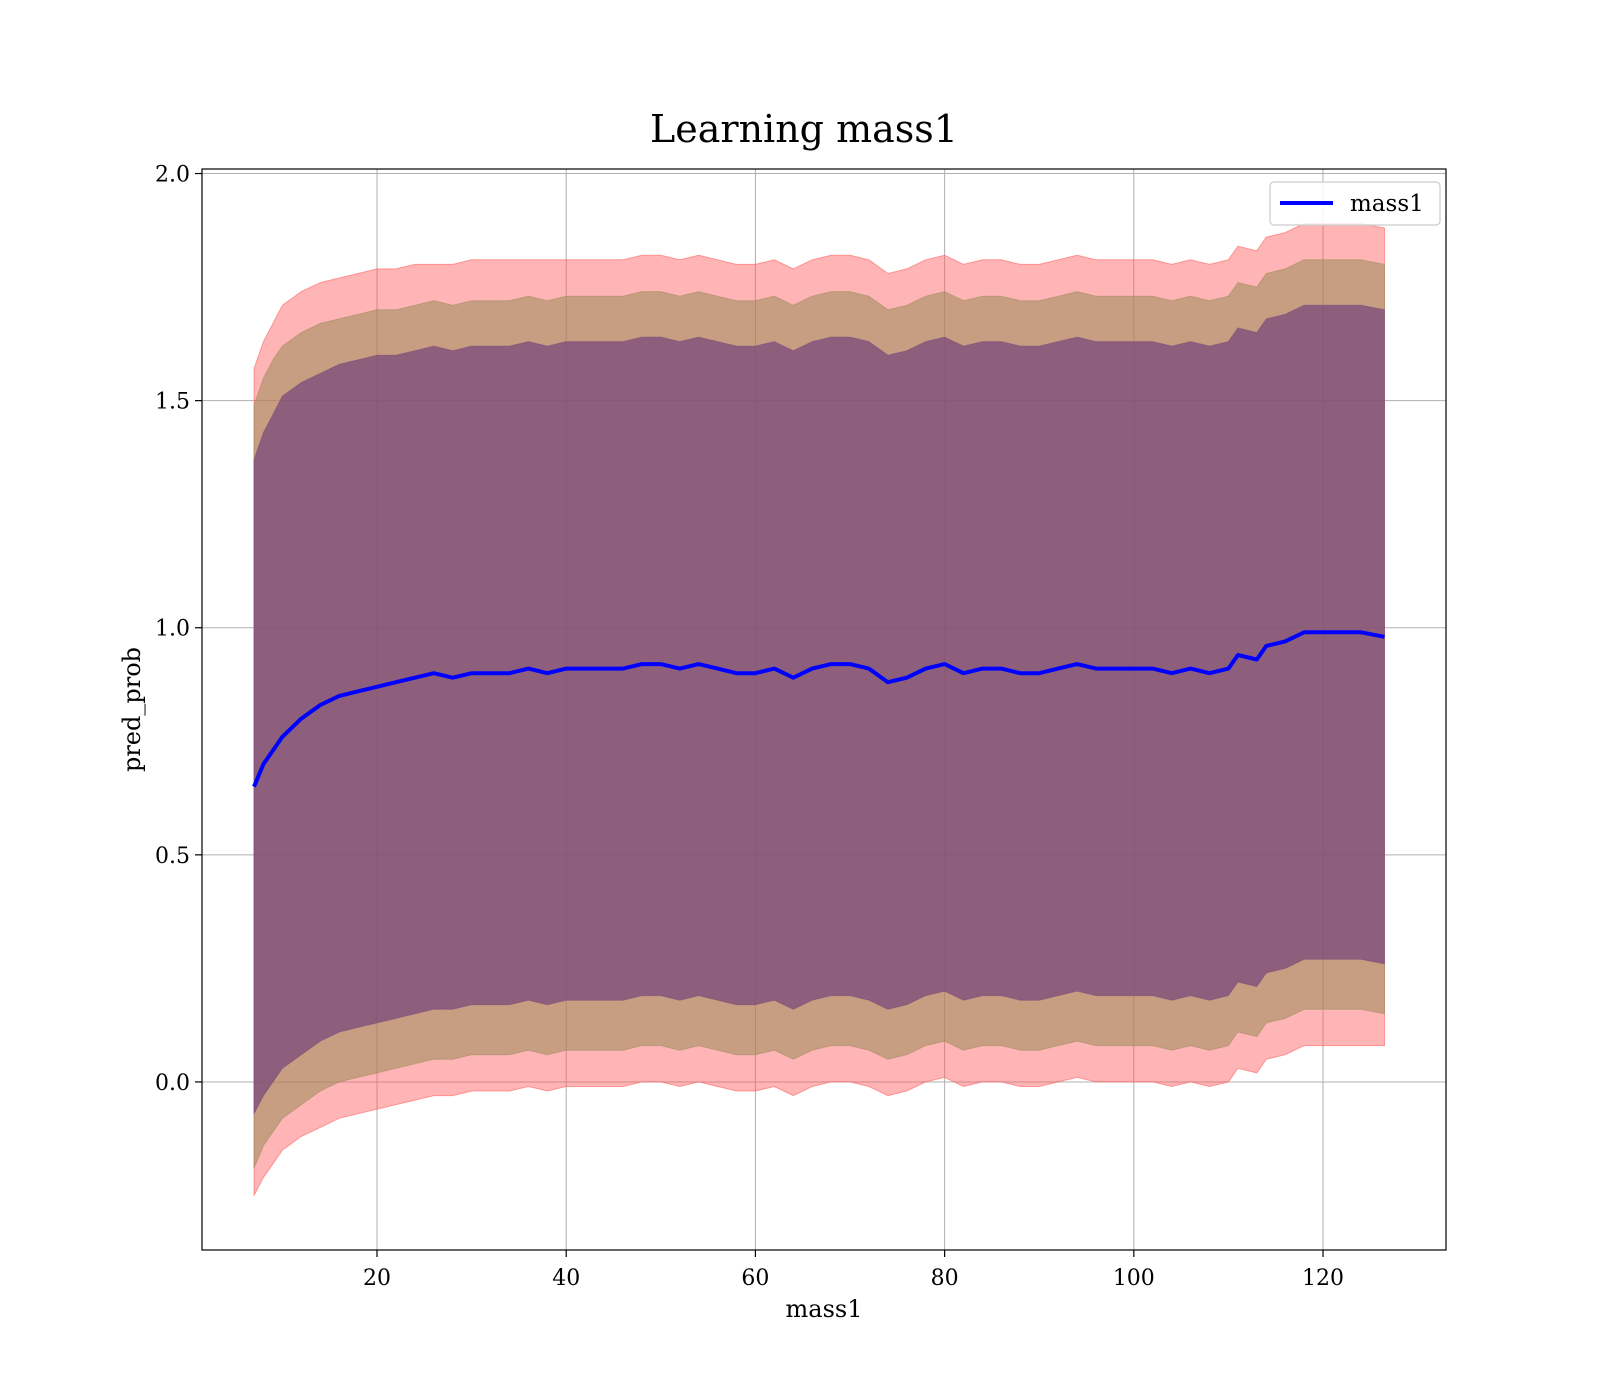 This screenshot has width=1600, height=1400. I want to click on y-tick-label: 1.0, so click(172, 629).